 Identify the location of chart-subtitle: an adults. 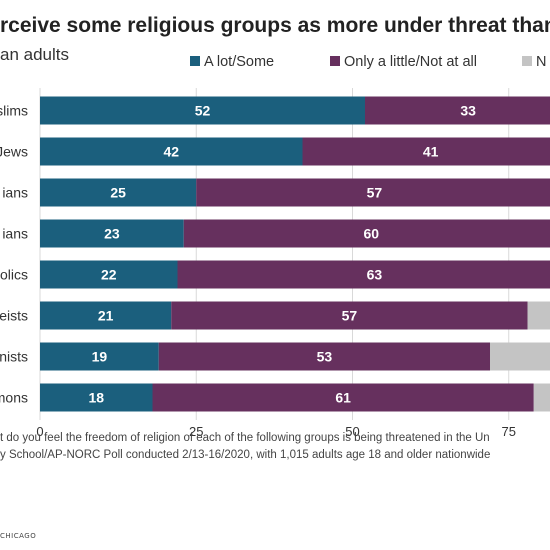
(34, 54).